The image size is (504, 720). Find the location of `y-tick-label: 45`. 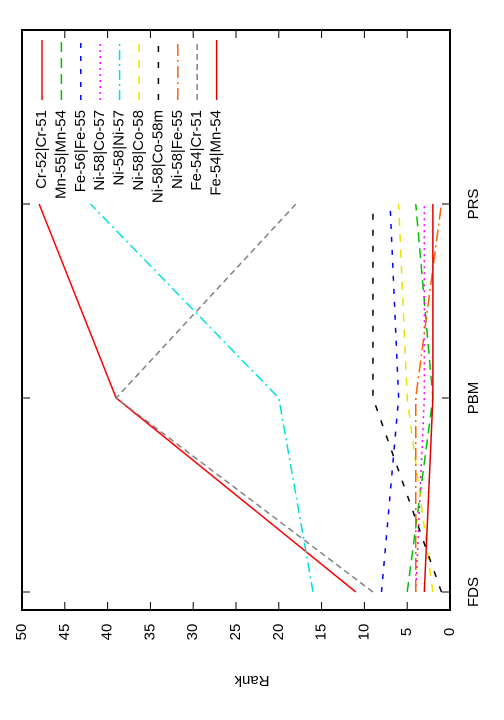

y-tick-label: 45 is located at coordinates (64, 632).